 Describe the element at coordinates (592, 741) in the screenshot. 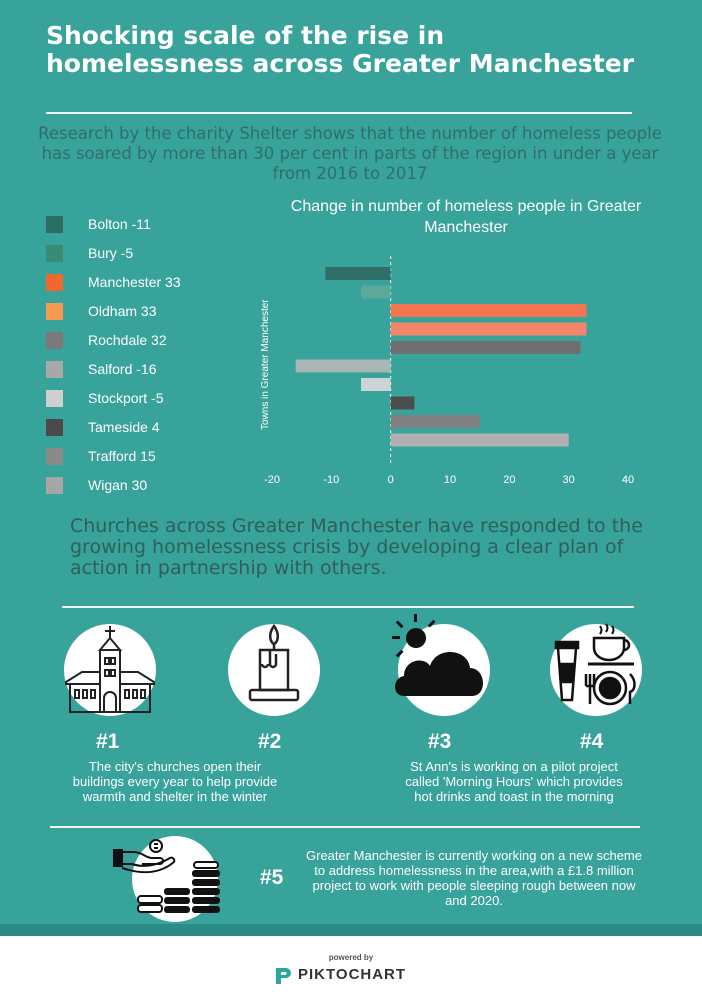

I see `step-4-number: #4` at that location.